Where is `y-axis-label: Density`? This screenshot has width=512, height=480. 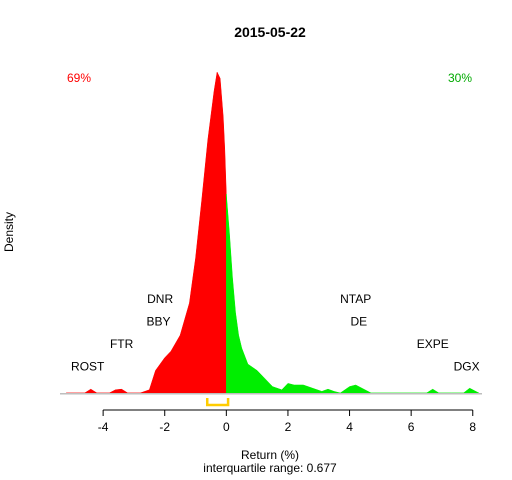 y-axis-label: Density is located at coordinates (9, 232).